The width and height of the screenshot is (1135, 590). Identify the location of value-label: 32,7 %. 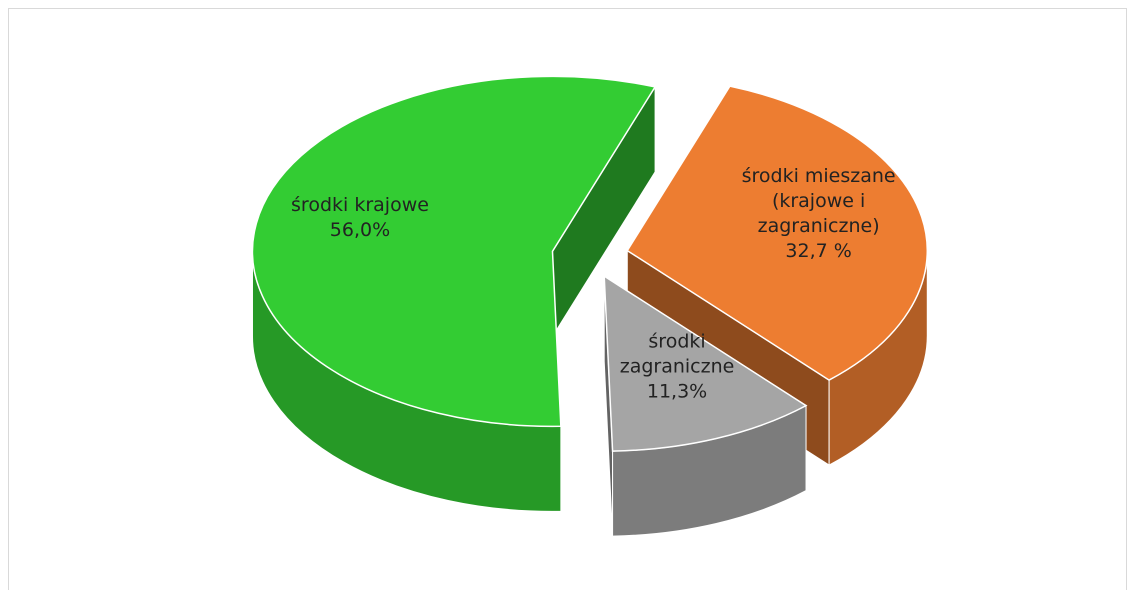
(818, 250).